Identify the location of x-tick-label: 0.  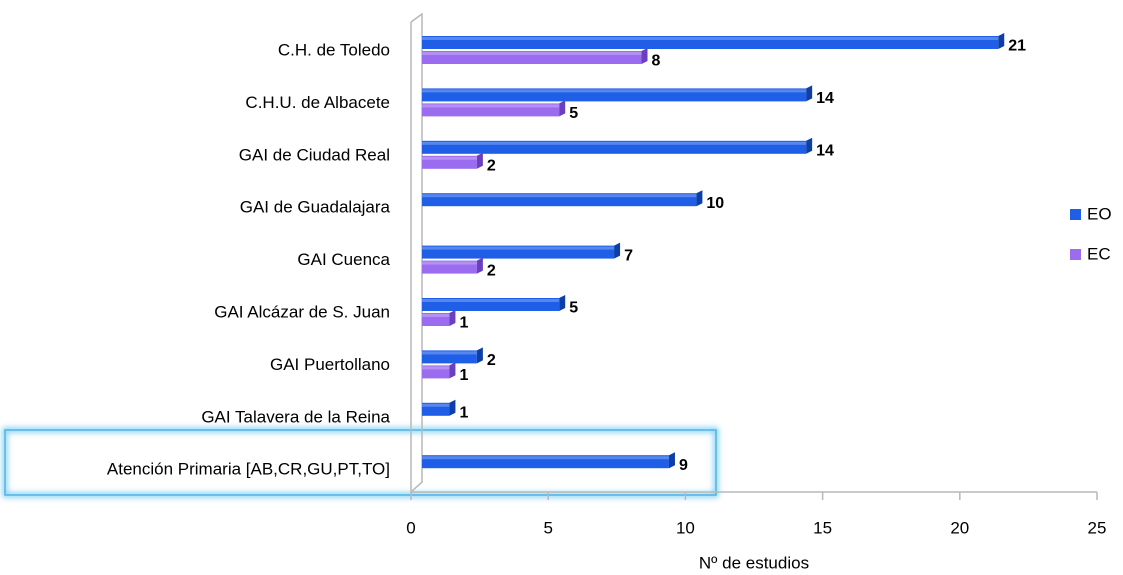
(410, 527).